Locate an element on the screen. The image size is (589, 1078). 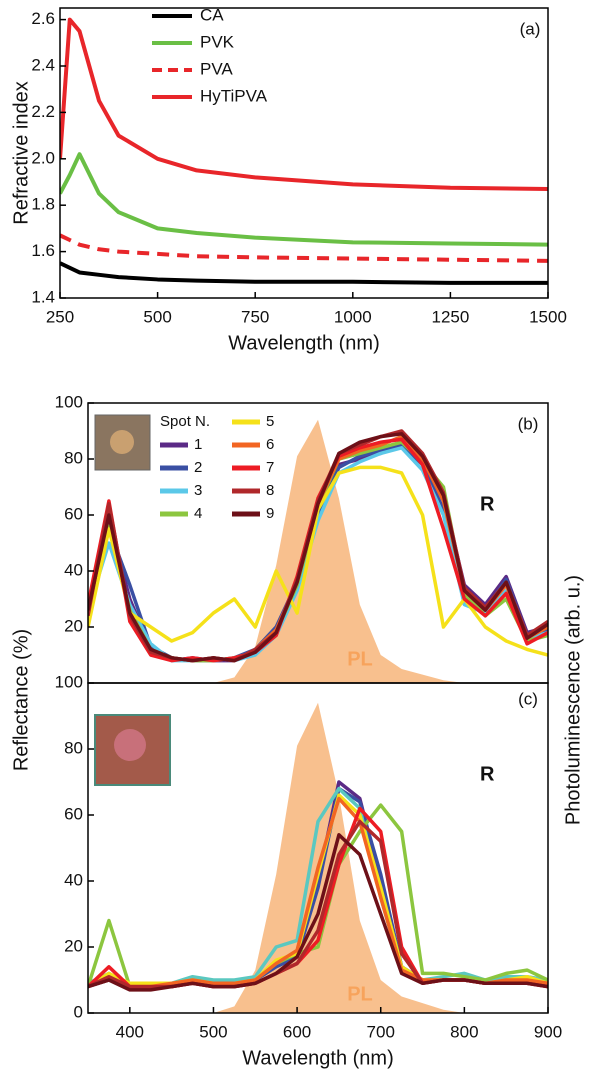
panel-label: (b) is located at coordinates (528, 423).